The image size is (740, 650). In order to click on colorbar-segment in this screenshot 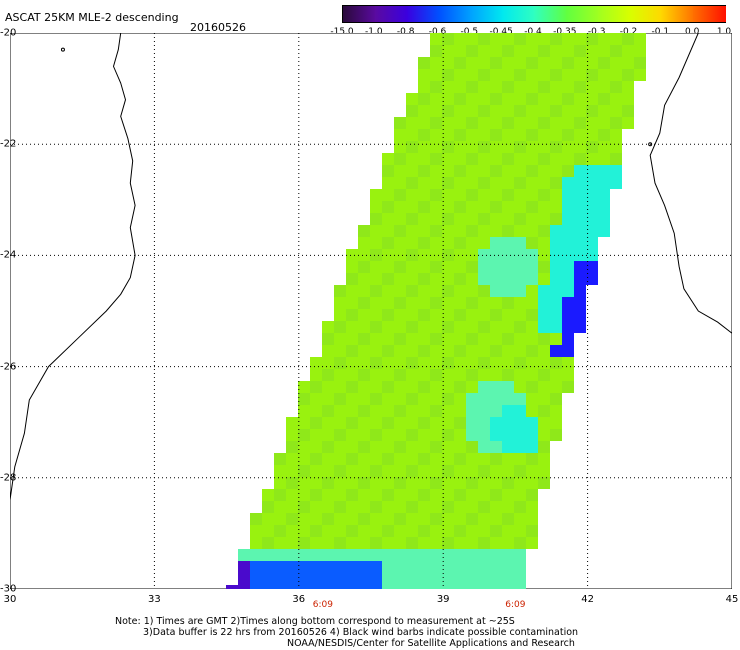, I will do `click(487, 14)`.